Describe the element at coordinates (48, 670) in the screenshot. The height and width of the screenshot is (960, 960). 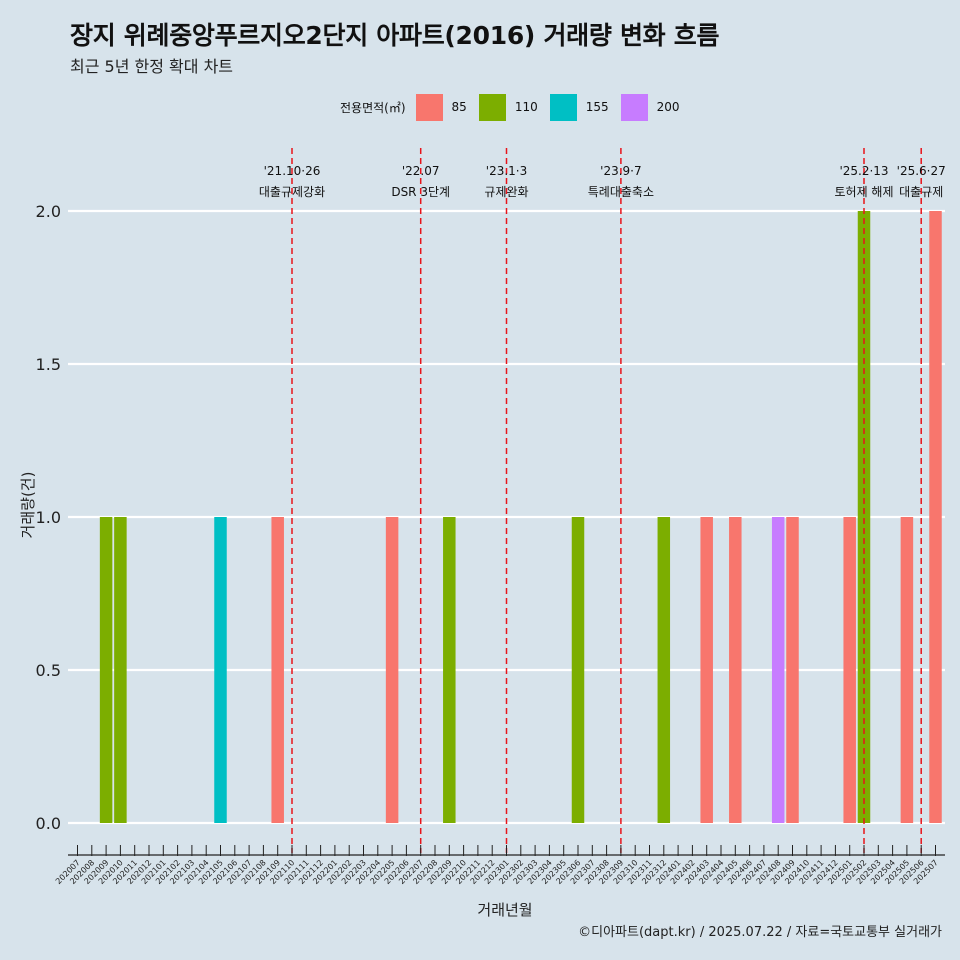
I see `y-tick-label: 0.5` at that location.